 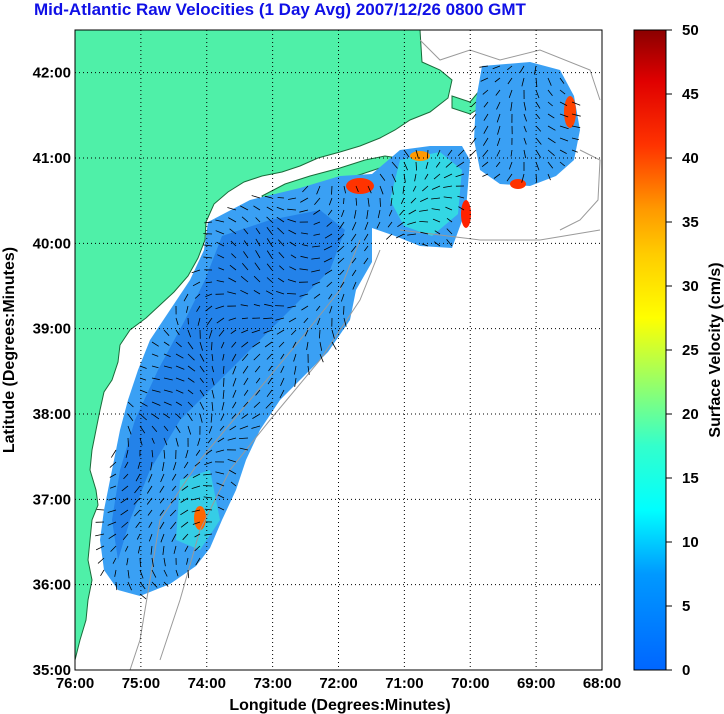 I want to click on x-tick-label: 71:00, so click(x=404, y=683).